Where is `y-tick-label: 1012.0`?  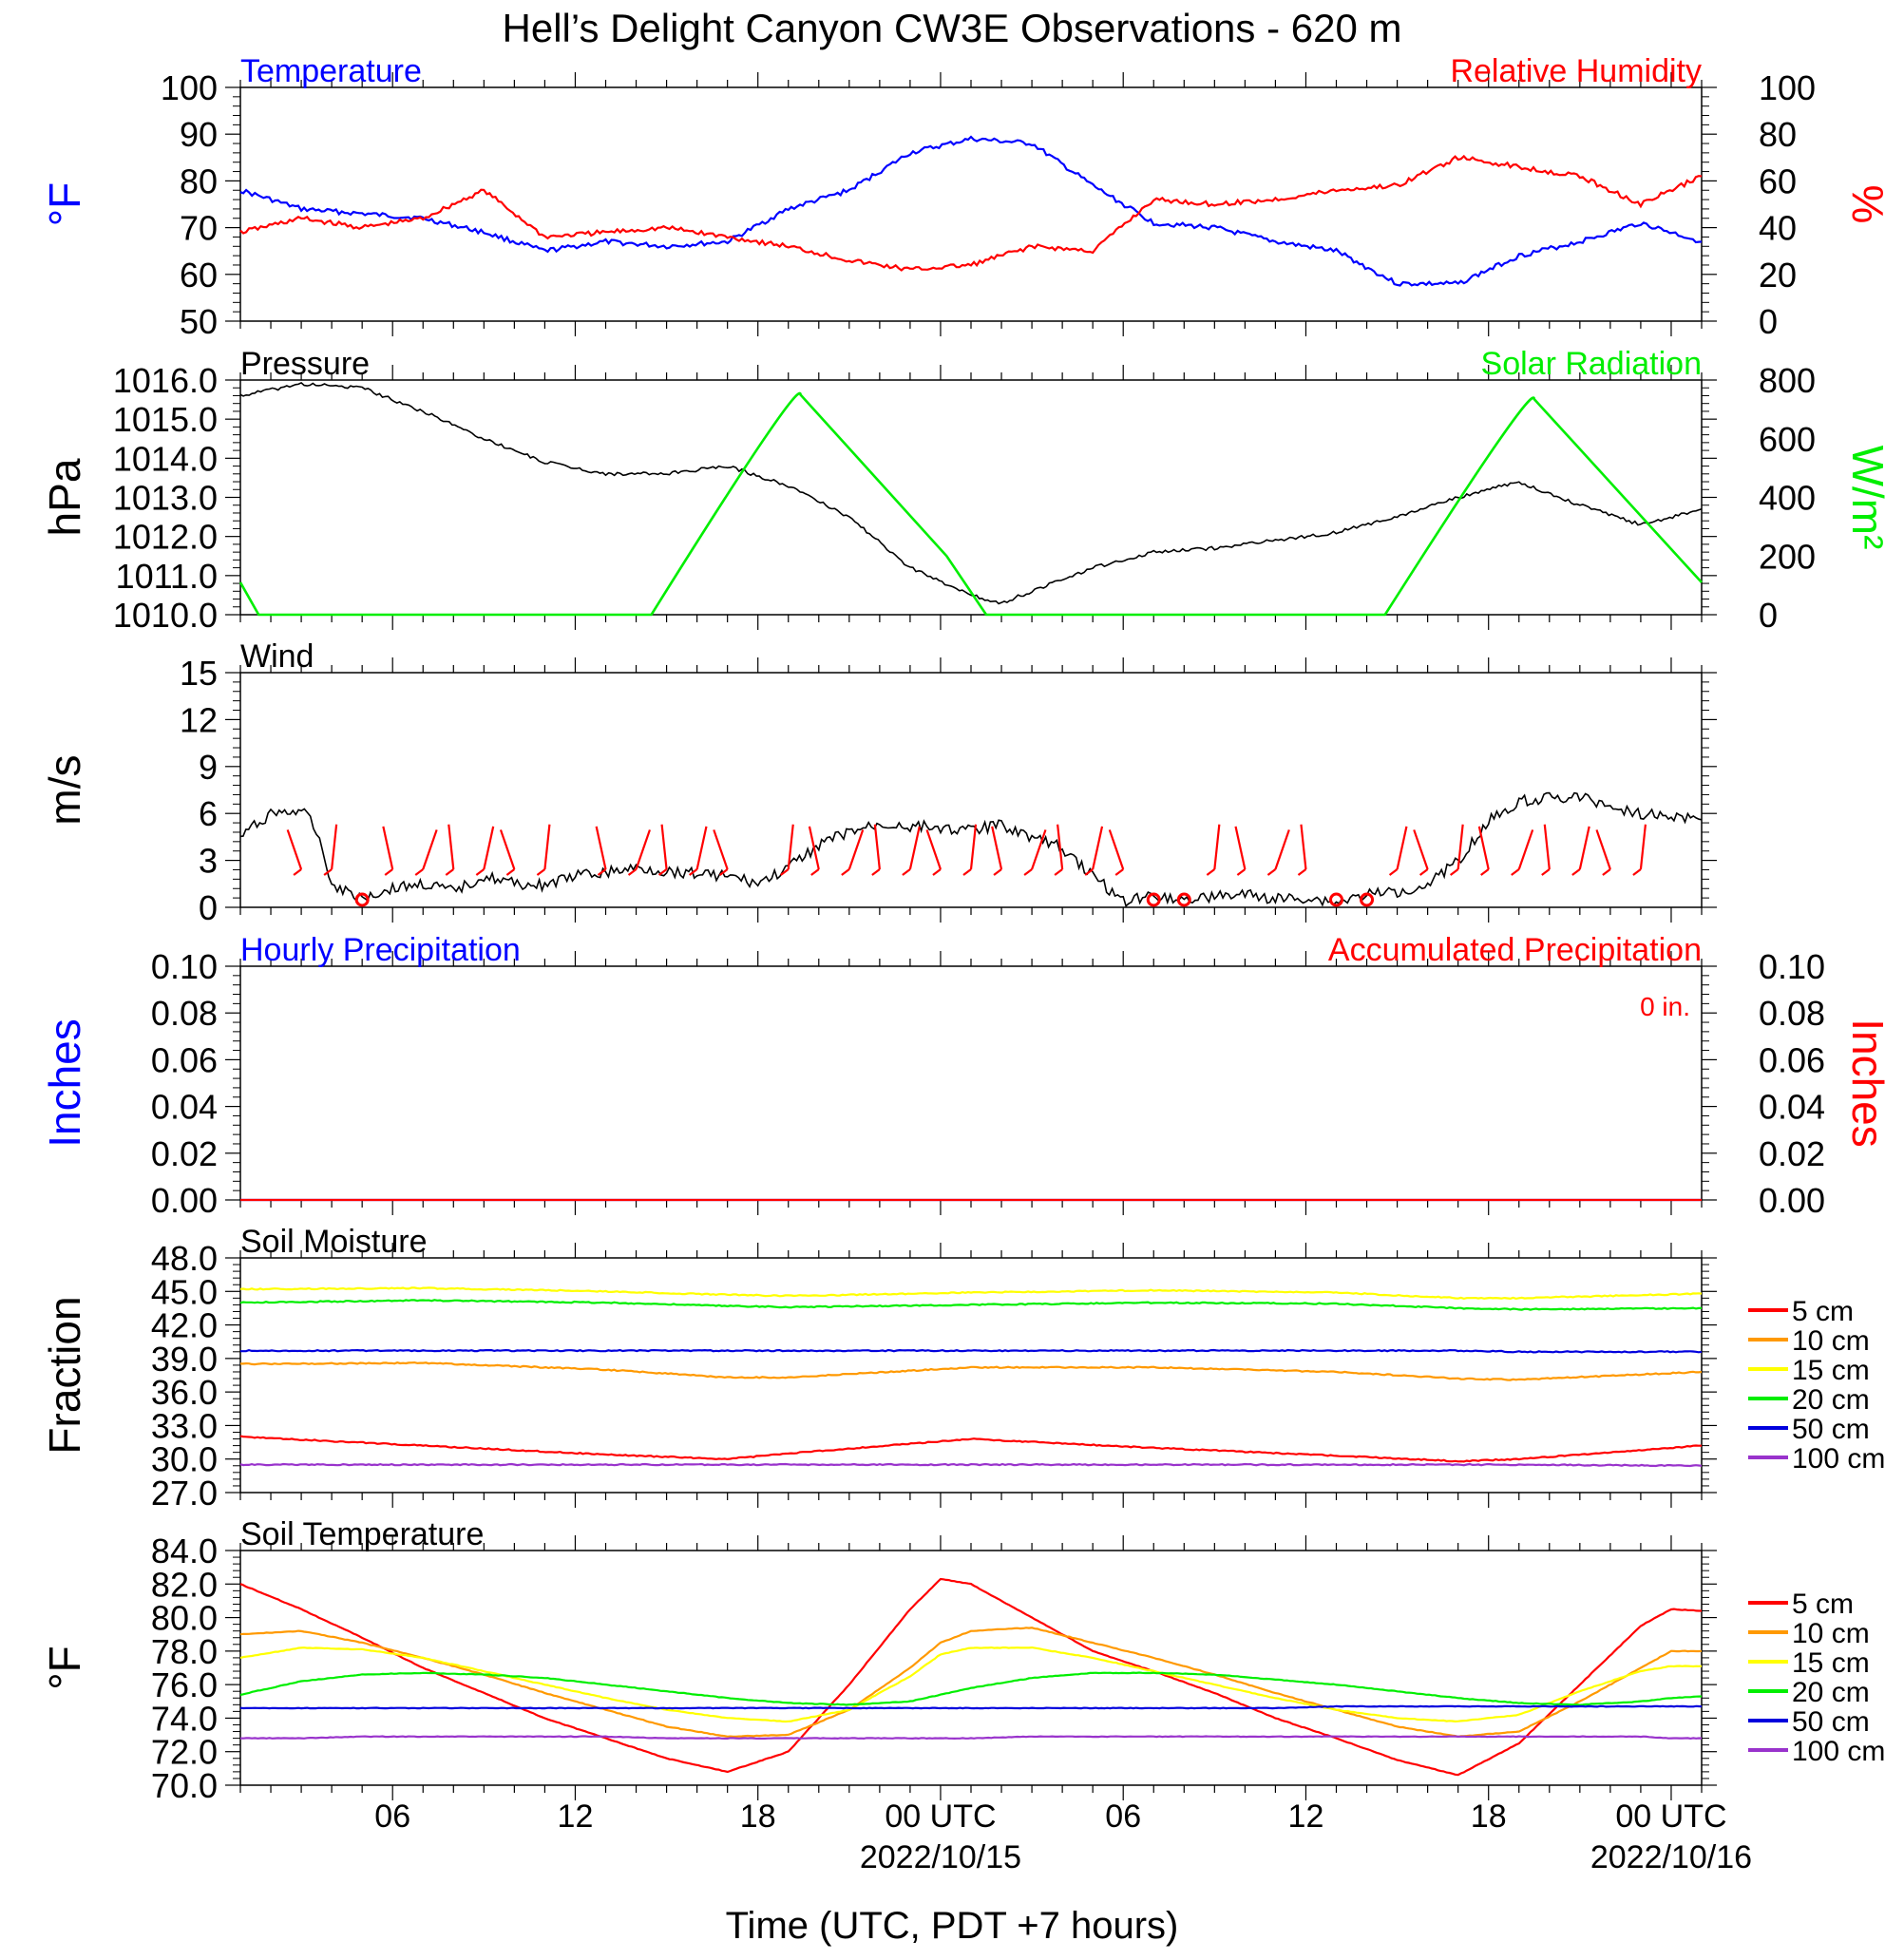
y-tick-label: 1012.0 is located at coordinates (165, 537).